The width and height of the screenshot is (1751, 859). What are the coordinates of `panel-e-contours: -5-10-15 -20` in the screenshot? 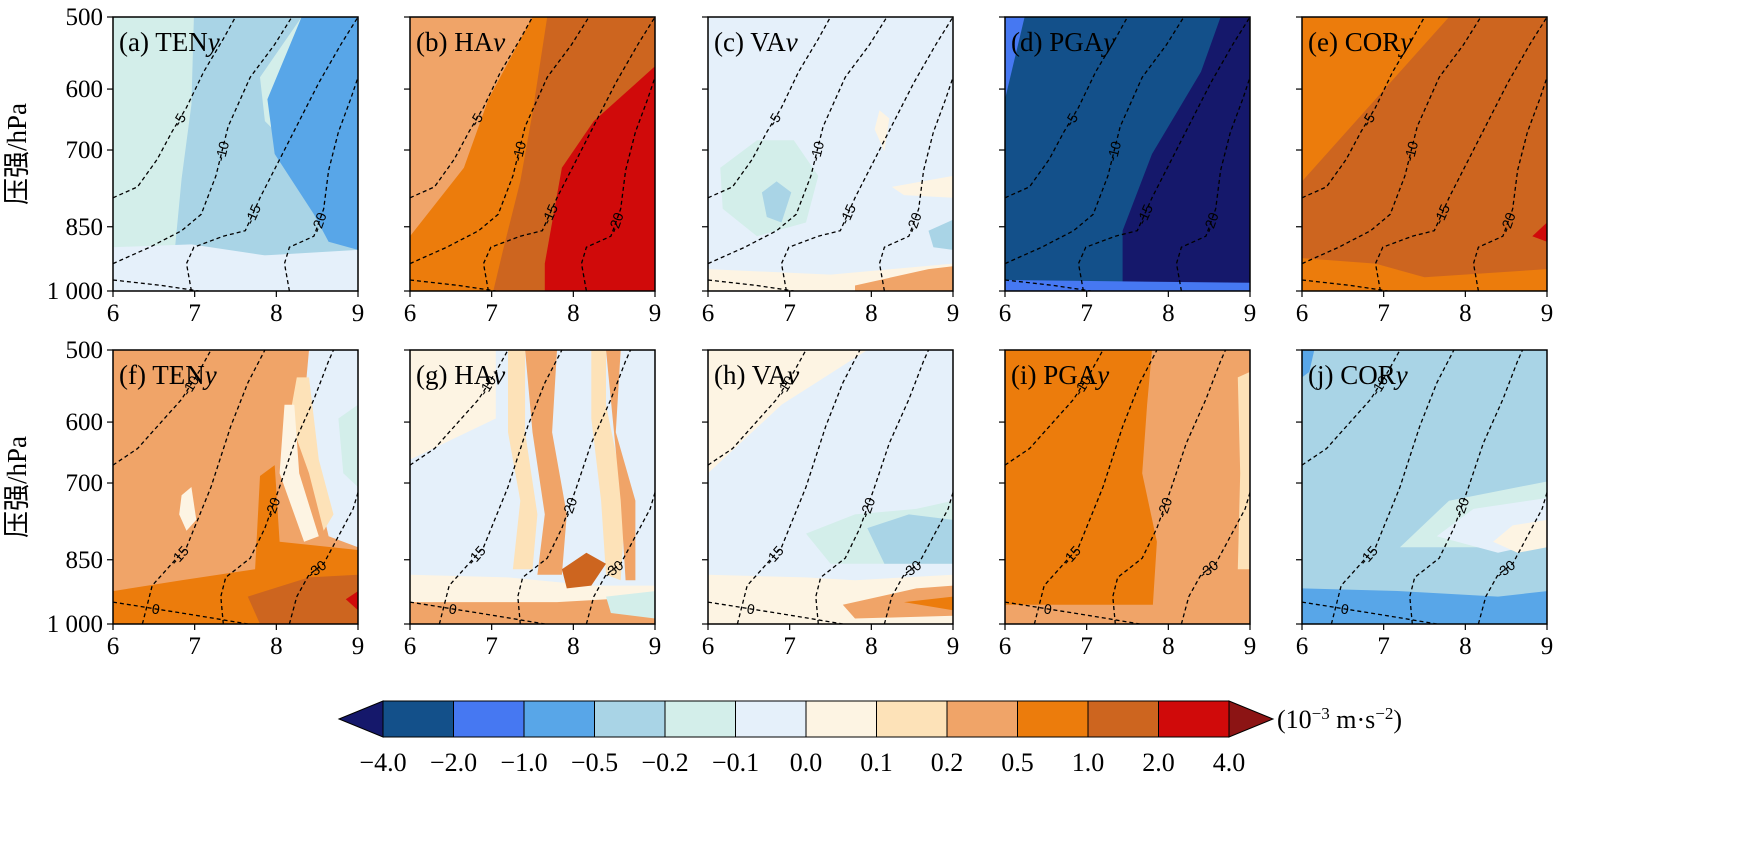 It's located at (1424, 154).